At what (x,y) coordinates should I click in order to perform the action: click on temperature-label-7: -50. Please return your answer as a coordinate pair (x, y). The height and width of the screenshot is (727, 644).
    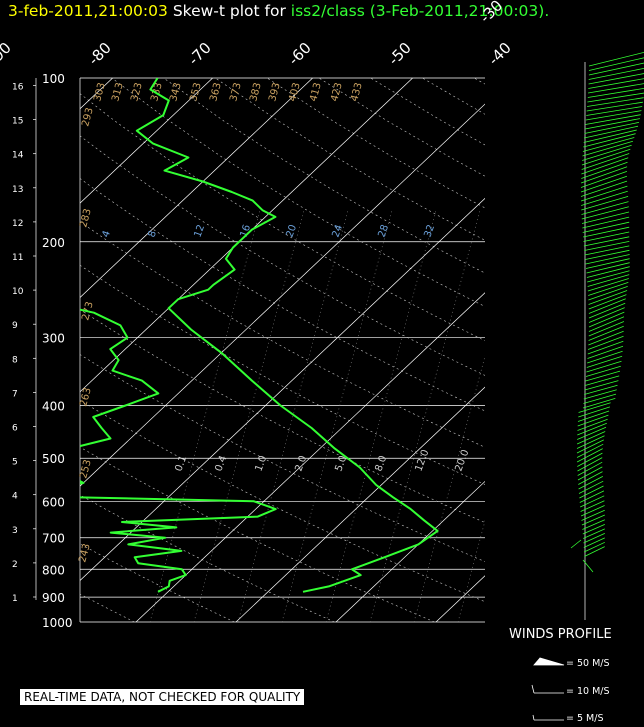
    Looking at the image, I should click on (400, 54).